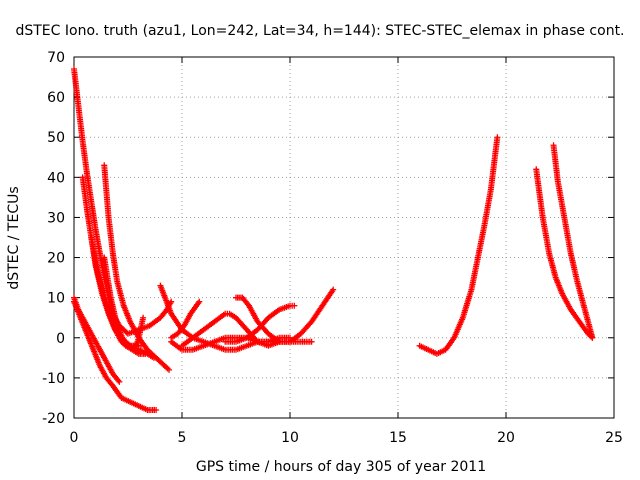  Describe the element at coordinates (56, 299) in the screenshot. I see `y-tick-label: 10` at that location.